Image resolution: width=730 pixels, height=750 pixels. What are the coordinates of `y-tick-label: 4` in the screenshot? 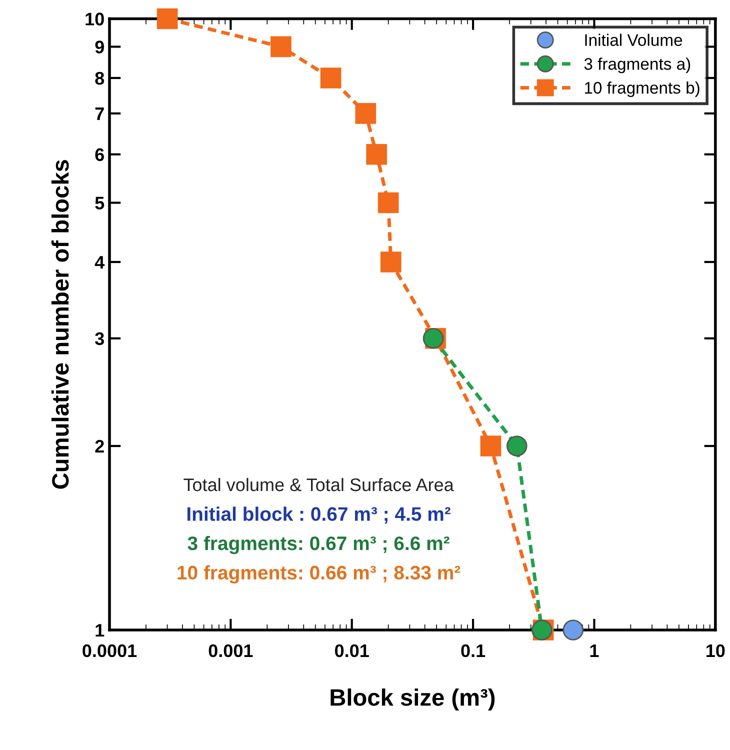 It's located at (99, 262).